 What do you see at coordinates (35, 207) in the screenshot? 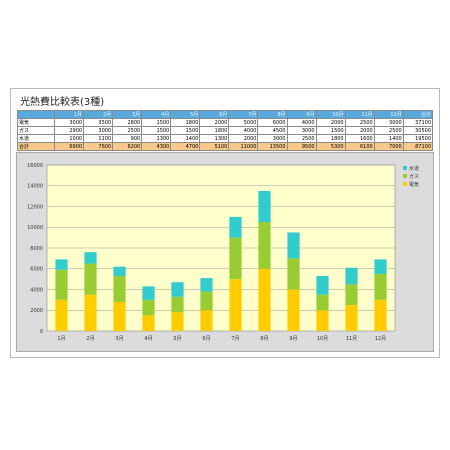
I see `y-tick-label: 12000` at bounding box center [35, 207].